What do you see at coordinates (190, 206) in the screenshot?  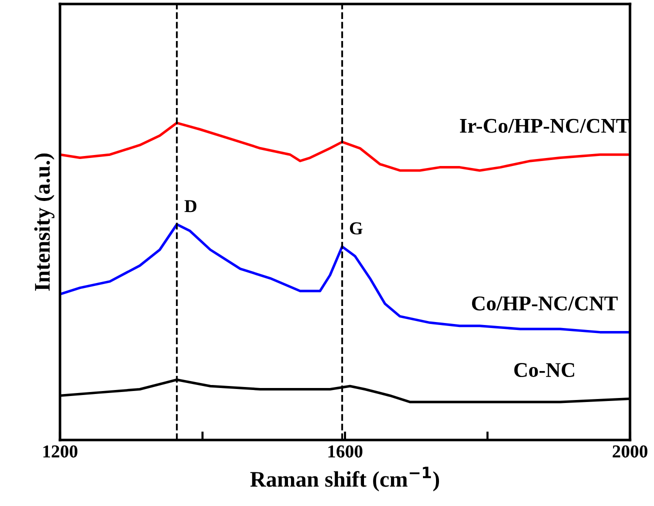 I see `annotation: D` at bounding box center [190, 206].